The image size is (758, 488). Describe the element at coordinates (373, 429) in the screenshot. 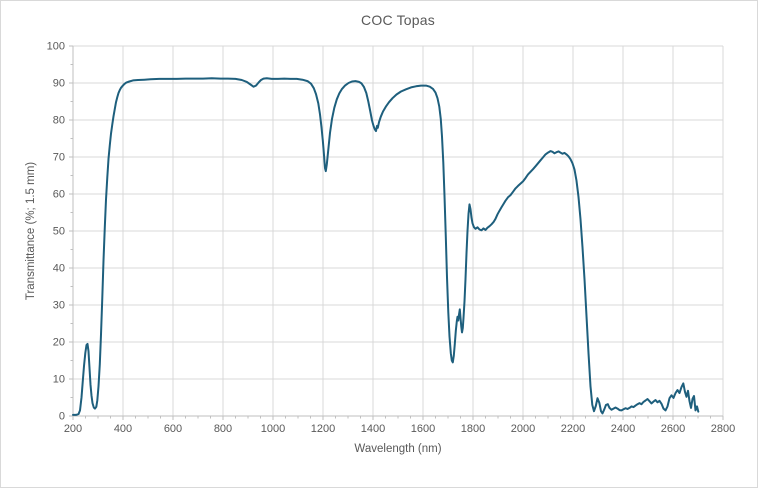

I see `svg-text: 1400` at that location.